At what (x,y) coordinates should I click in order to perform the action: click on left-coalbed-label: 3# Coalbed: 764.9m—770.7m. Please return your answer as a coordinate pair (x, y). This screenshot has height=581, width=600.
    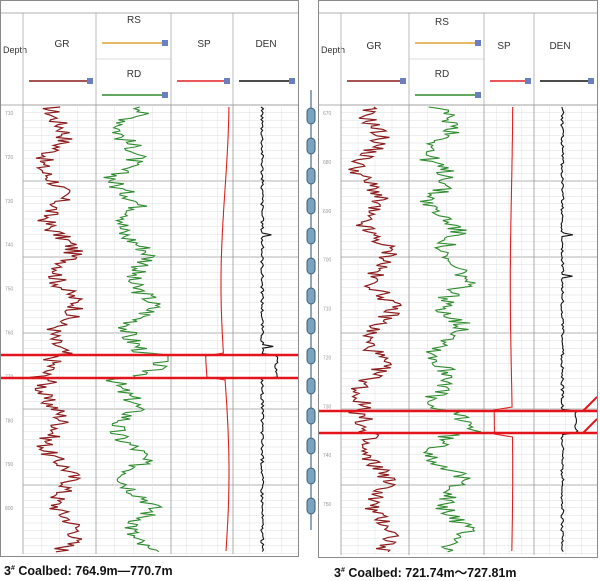
    Looking at the image, I should click on (88, 571).